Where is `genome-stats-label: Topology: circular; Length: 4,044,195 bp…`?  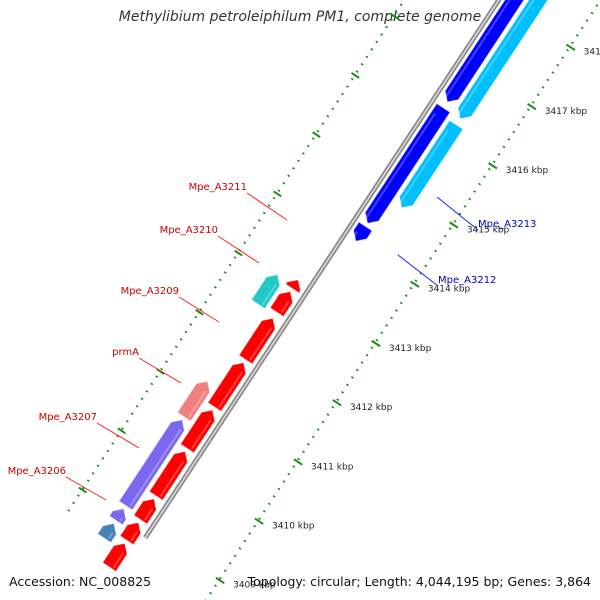 genome-stats-label: Topology: circular; Length: 4,044,195 bp… is located at coordinates (419, 581).